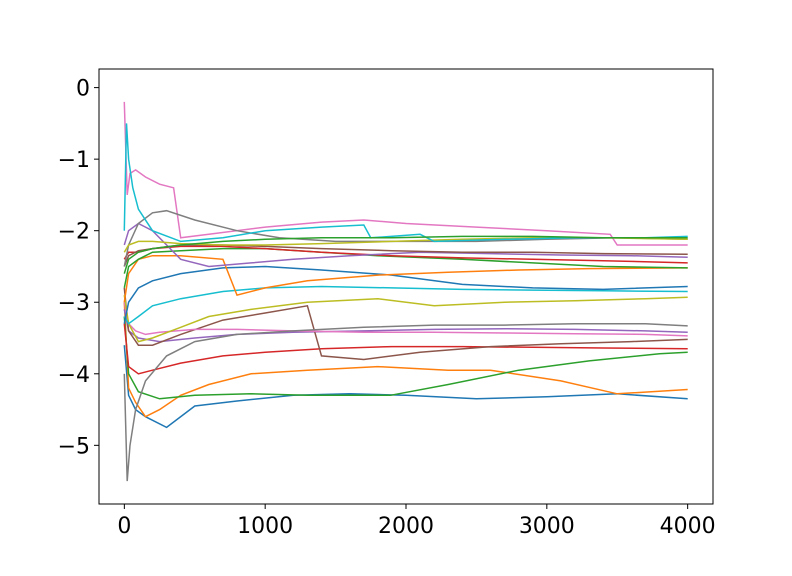 The height and width of the screenshot is (576, 792). What do you see at coordinates (74, 160) in the screenshot?
I see `y-tick-label: −1` at bounding box center [74, 160].